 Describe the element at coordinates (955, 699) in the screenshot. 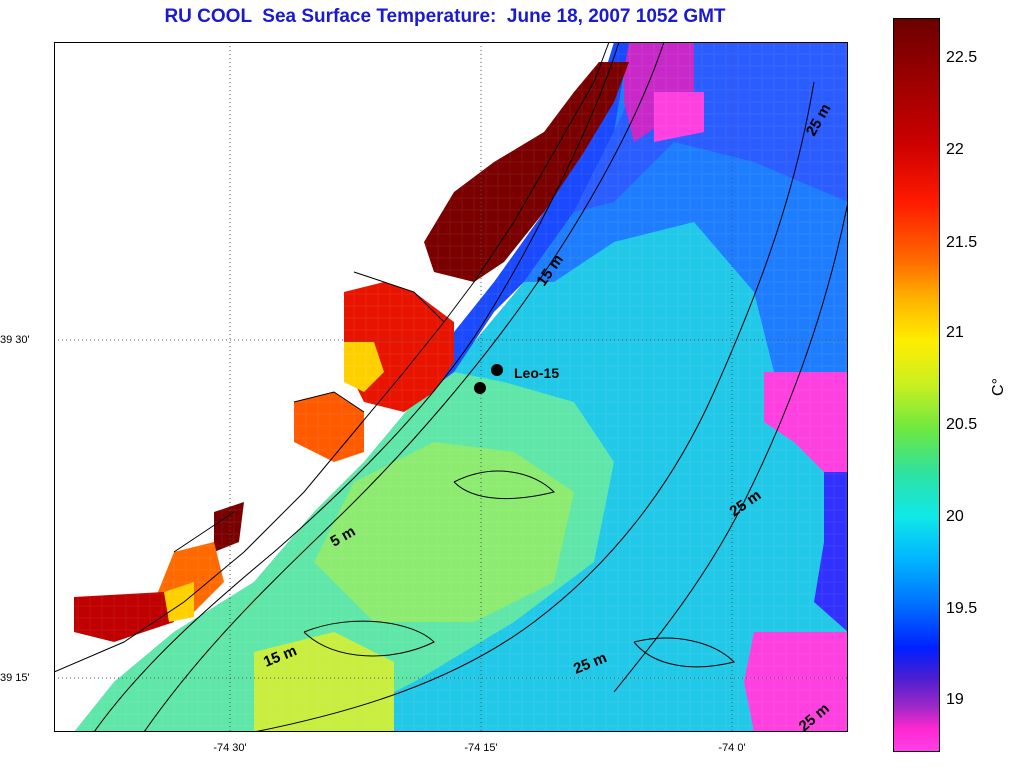

I see `colorbar-tick-19: 19` at that location.